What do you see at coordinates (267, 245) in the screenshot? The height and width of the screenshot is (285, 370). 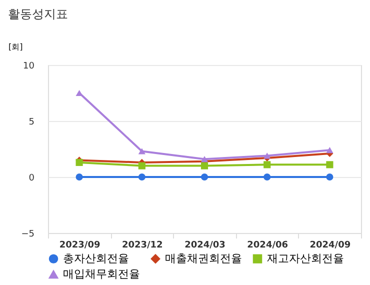 I see `x-tick-label: 2024/06` at bounding box center [267, 245].